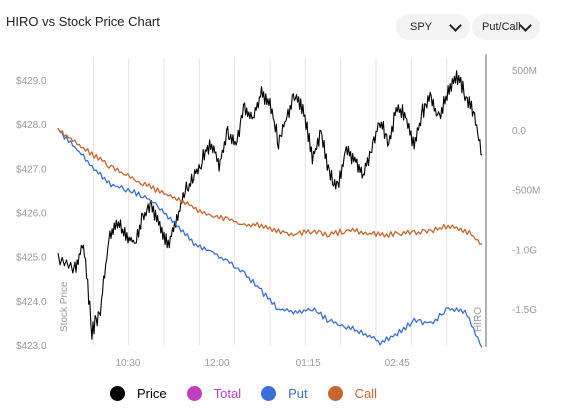 This screenshot has height=410, width=562. I want to click on symbol-select: SPY, so click(433, 27).